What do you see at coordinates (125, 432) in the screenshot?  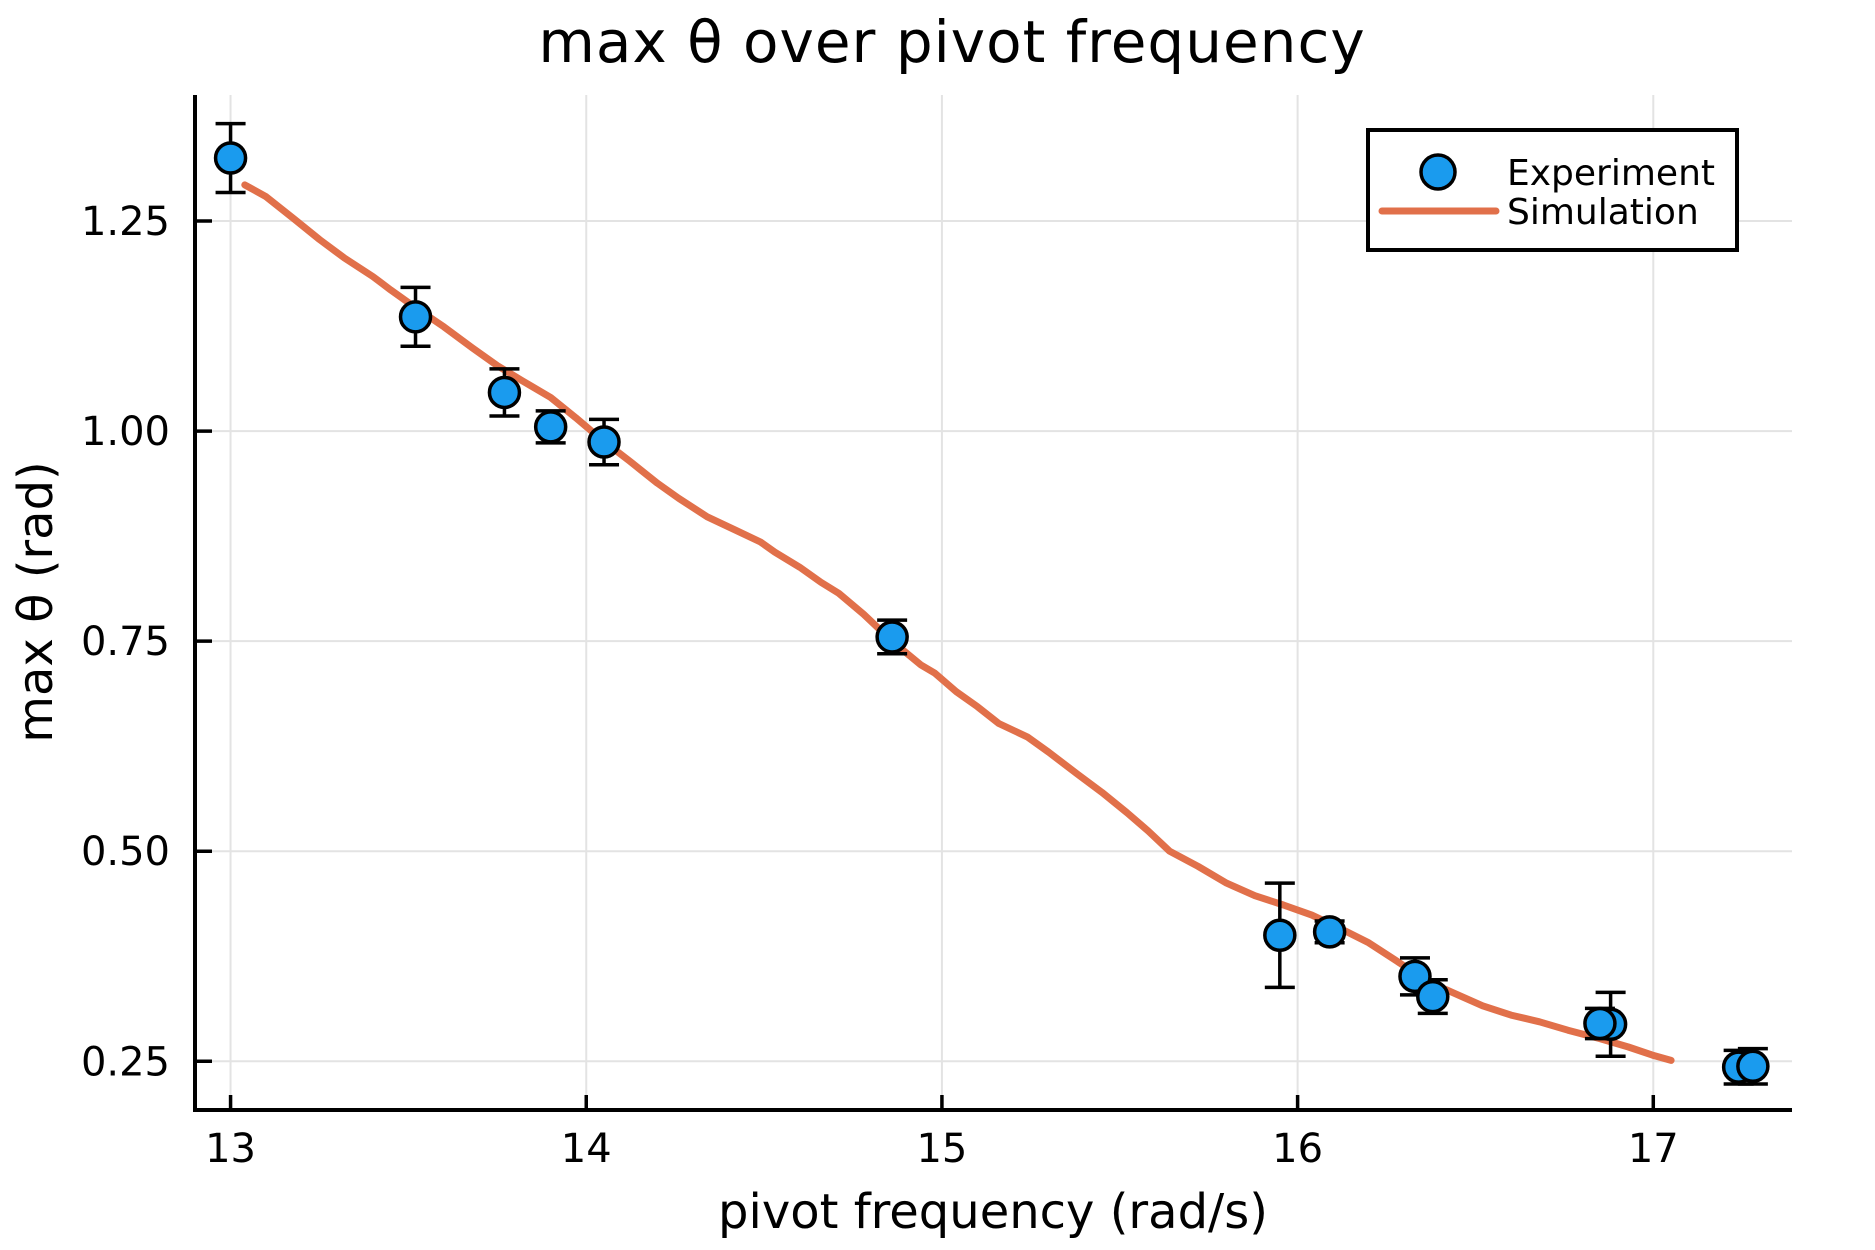 I see `y-tick-label: 1.00` at bounding box center [125, 432].